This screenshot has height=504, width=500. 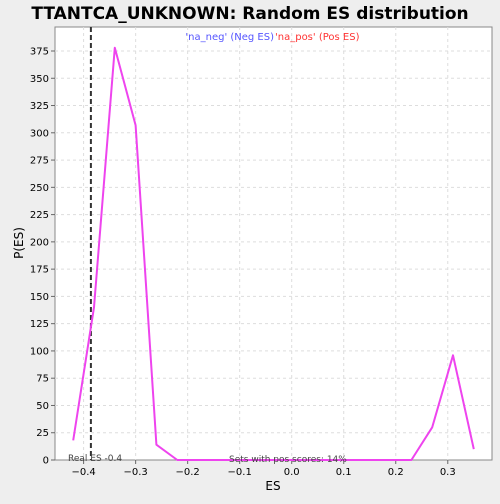 I want to click on y-tick-label: 250, so click(x=39, y=188).